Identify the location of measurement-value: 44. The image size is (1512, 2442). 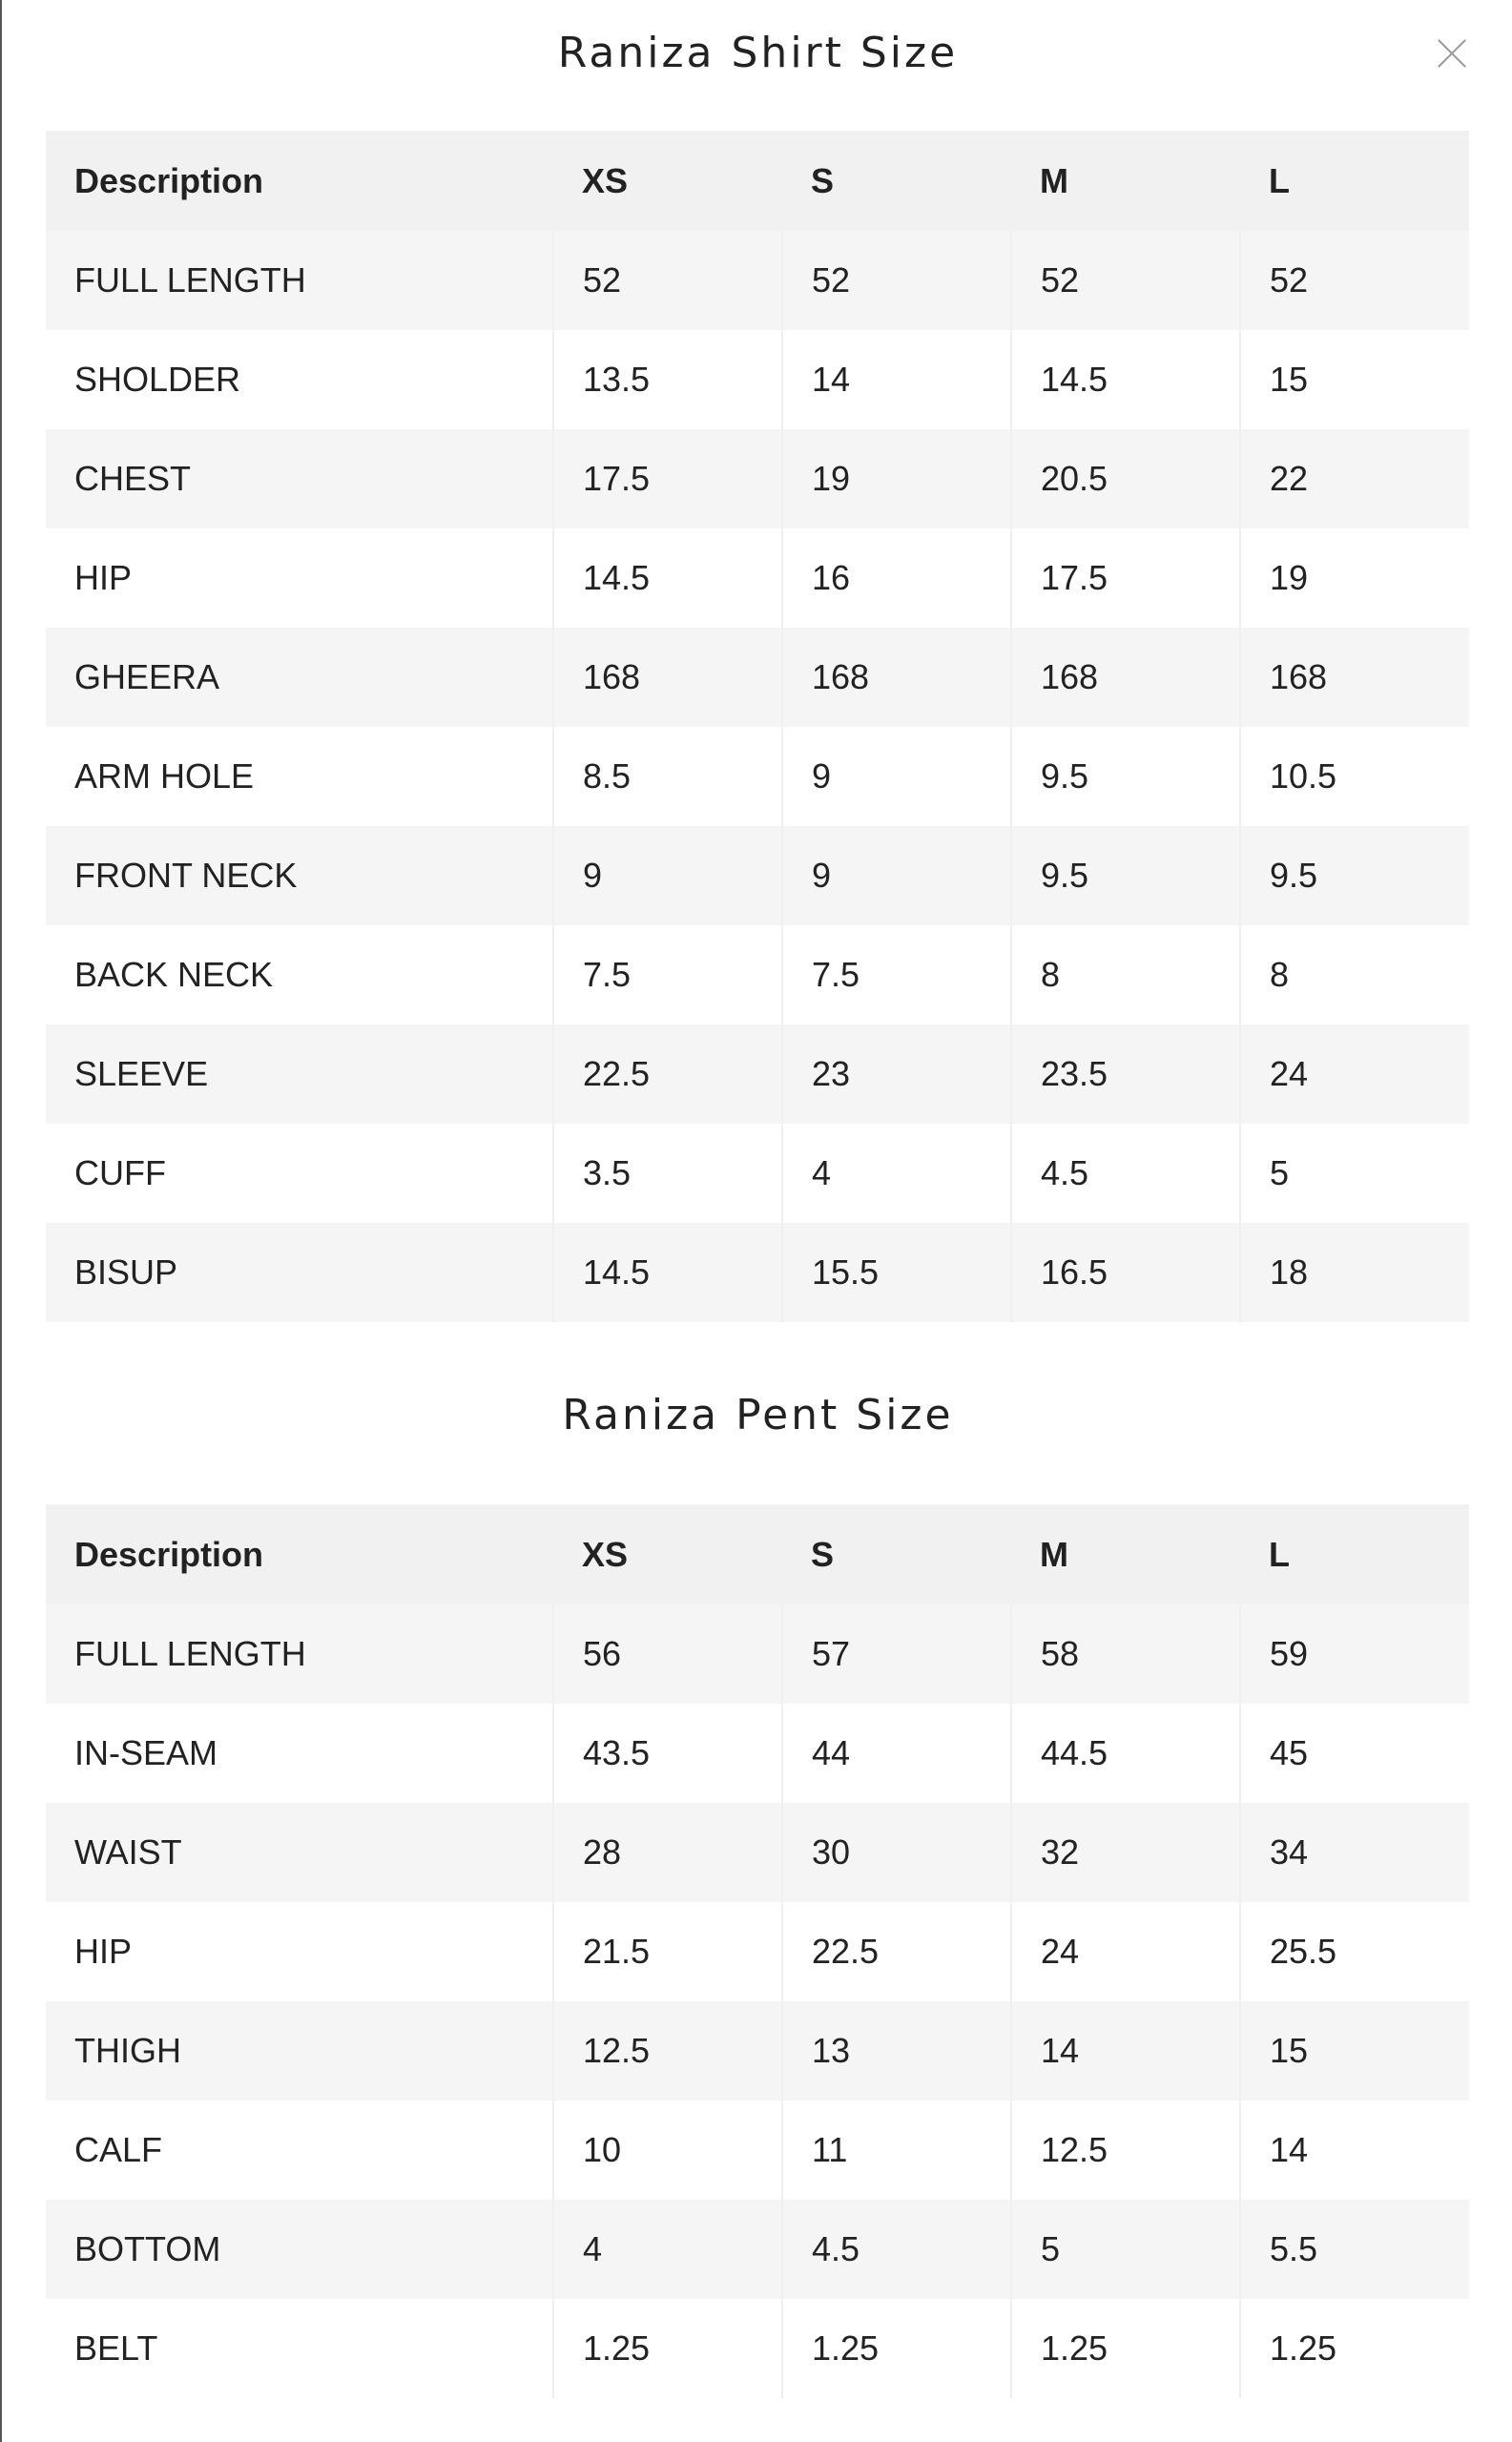
(897, 1753).